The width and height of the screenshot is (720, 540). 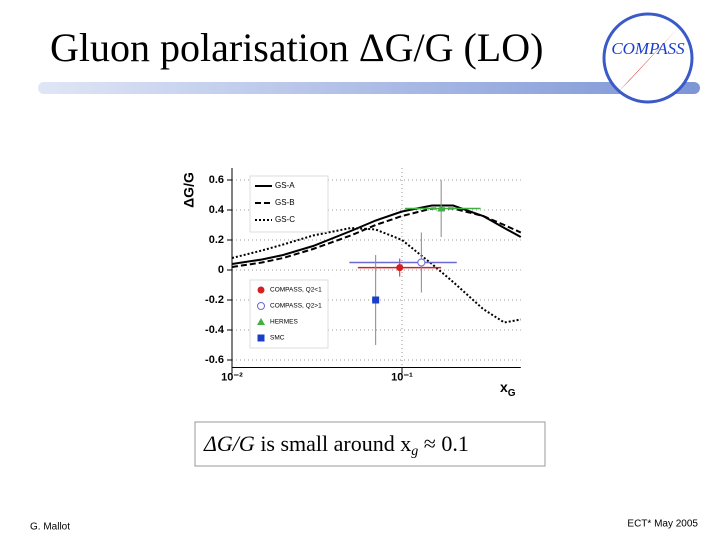 I want to click on logo-ring, so click(x=648, y=58).